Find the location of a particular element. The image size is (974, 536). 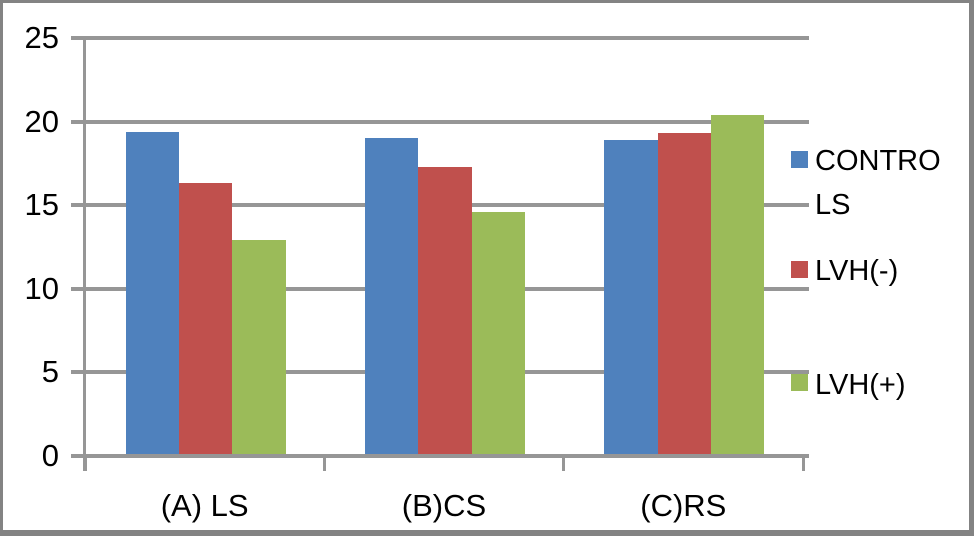

bar-lvh-+-b-cs is located at coordinates (498, 333).